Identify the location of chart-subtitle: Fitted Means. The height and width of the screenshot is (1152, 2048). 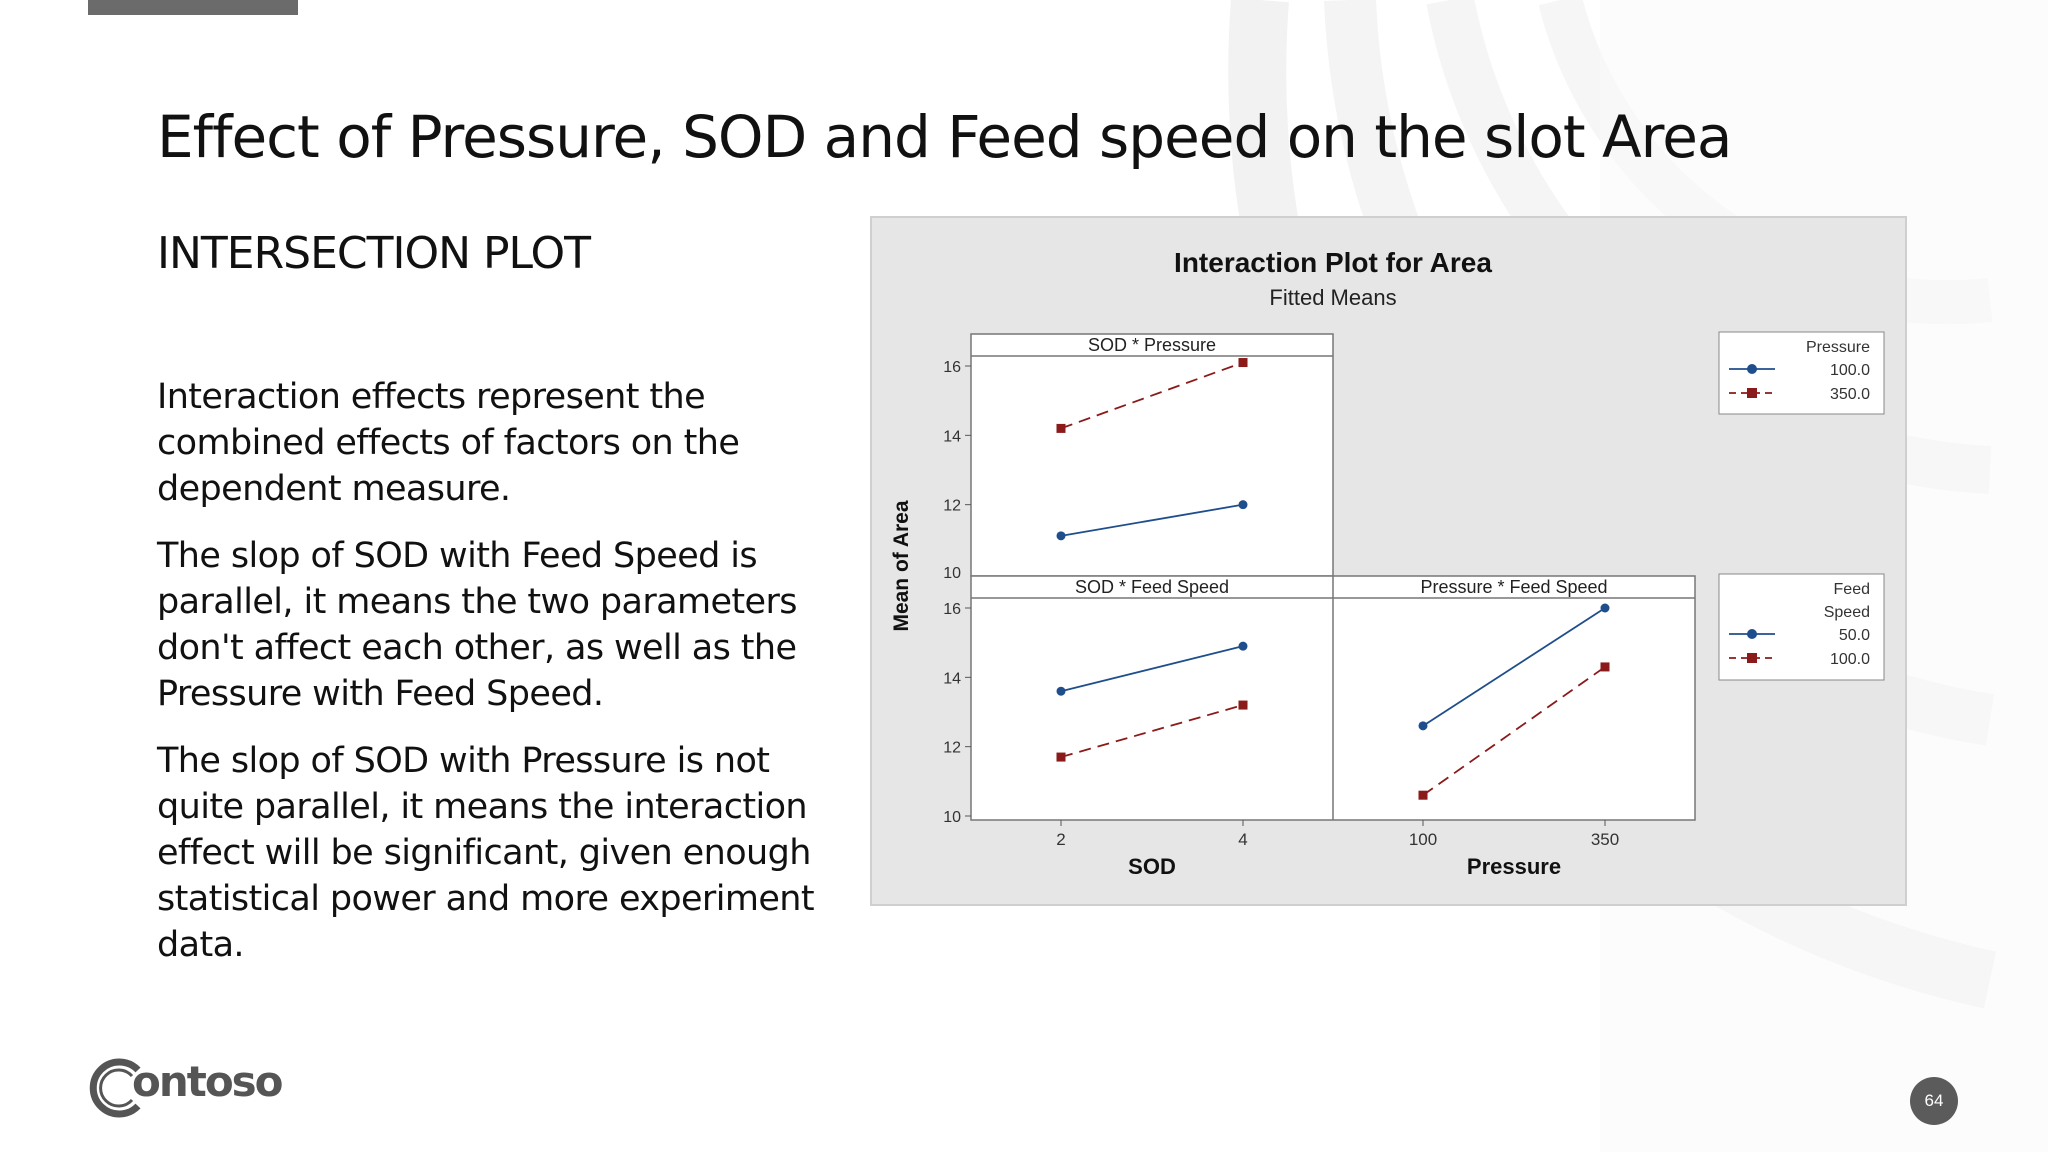
(1332, 297).